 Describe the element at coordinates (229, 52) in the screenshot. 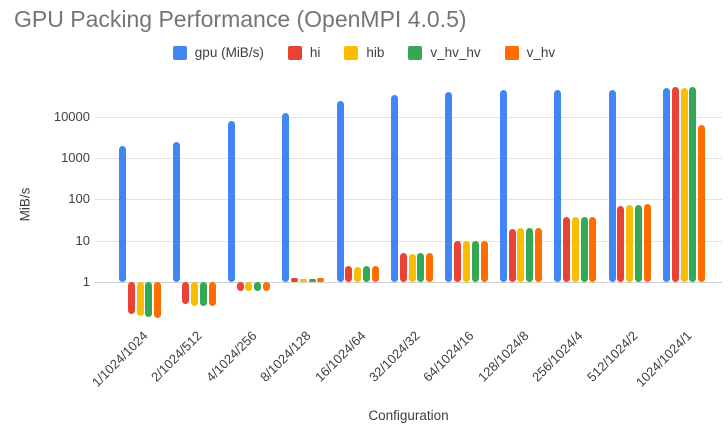

I see `legend-label: gpu (MiB/s)` at that location.